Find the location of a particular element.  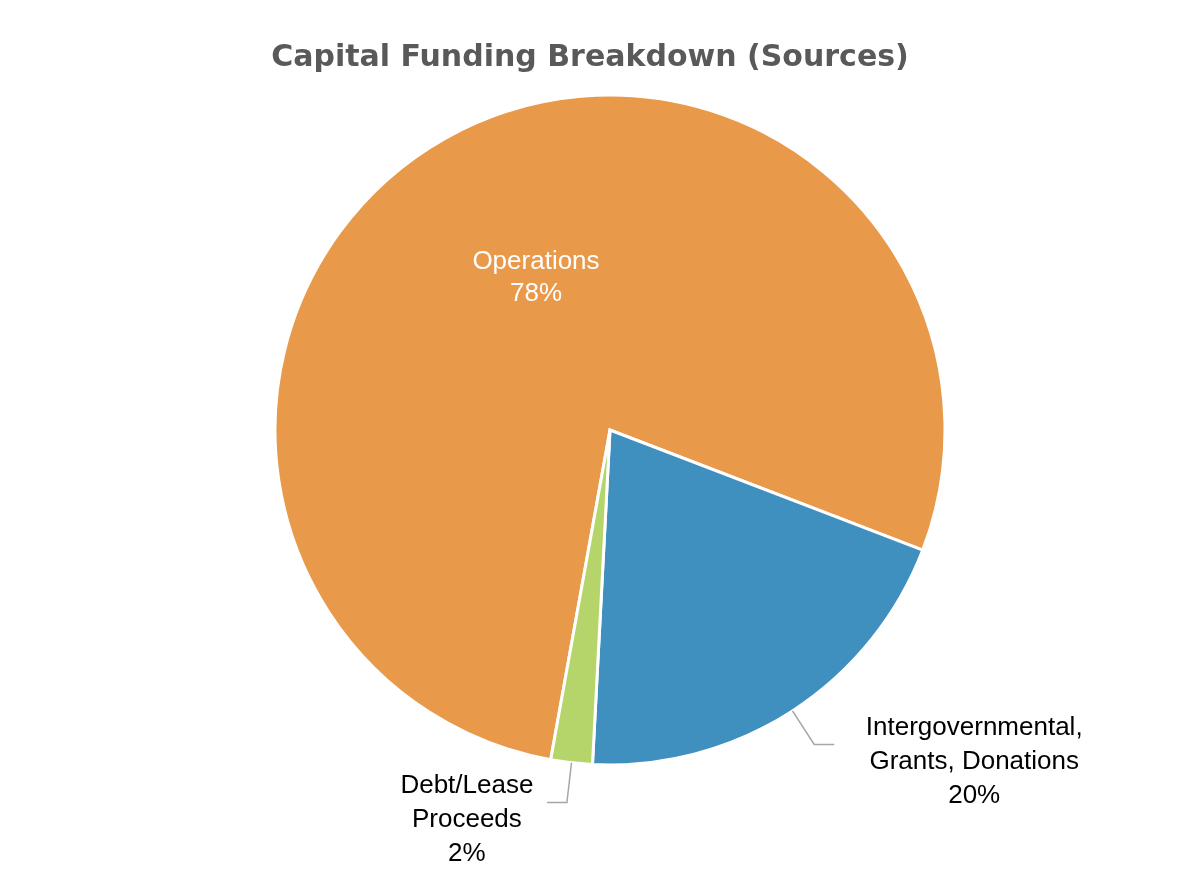

chart-title: Capital Funding Breakdown (Sources) is located at coordinates (590, 55).